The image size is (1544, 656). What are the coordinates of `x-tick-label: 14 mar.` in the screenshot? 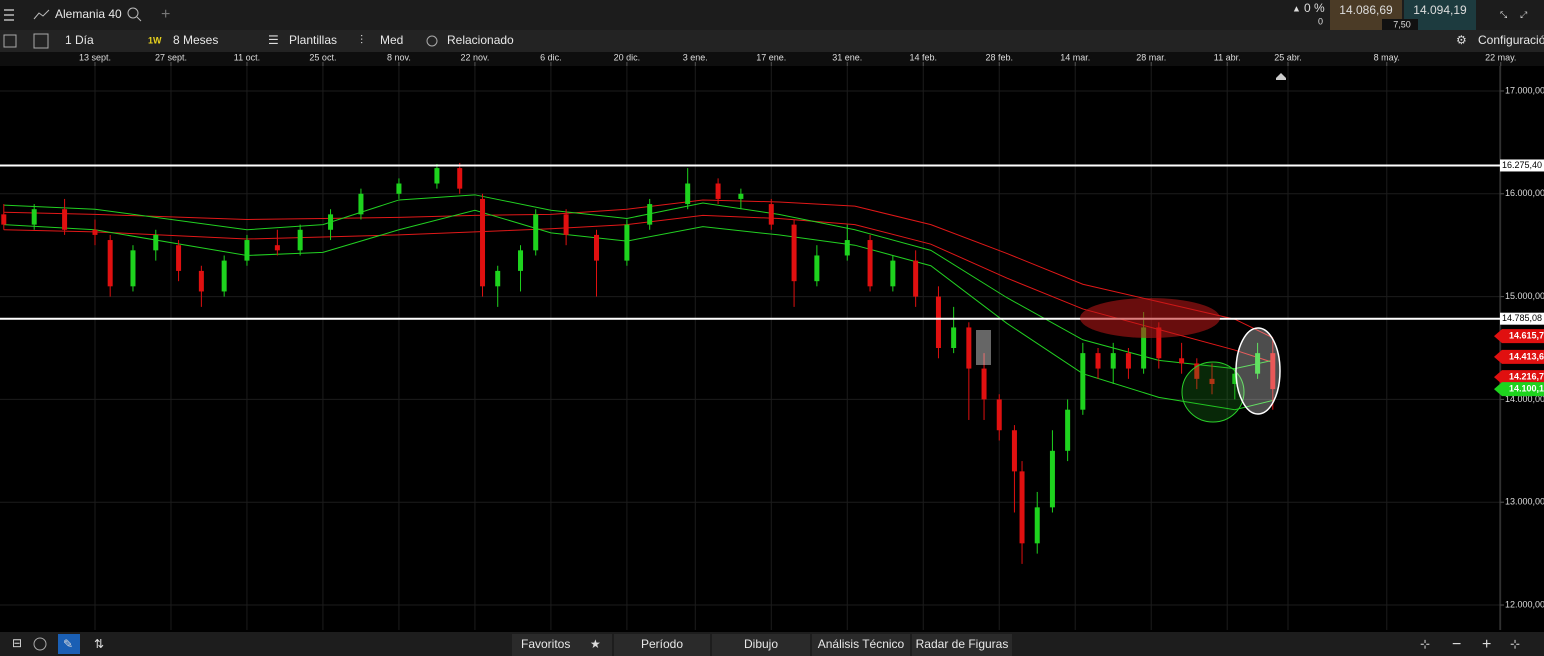 It's located at (1075, 57).